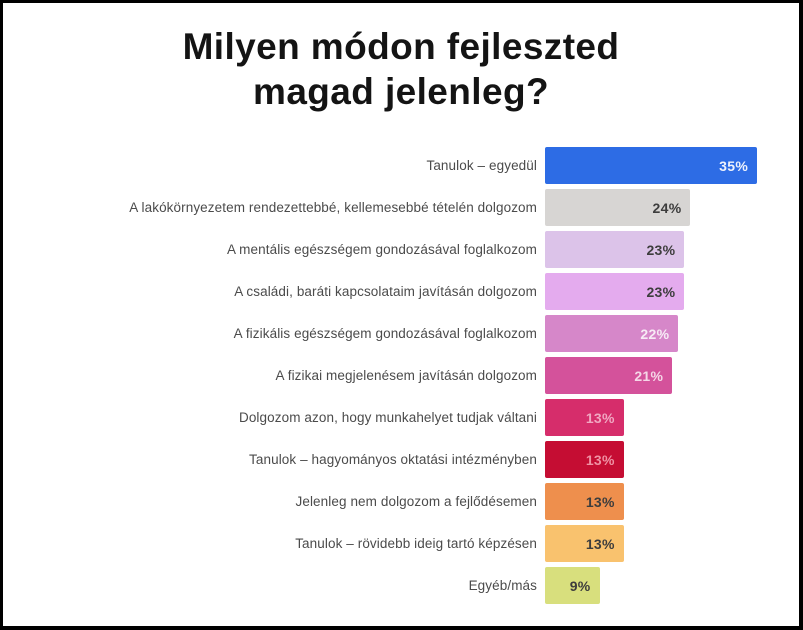  I want to click on bar: 24%, so click(618, 207).